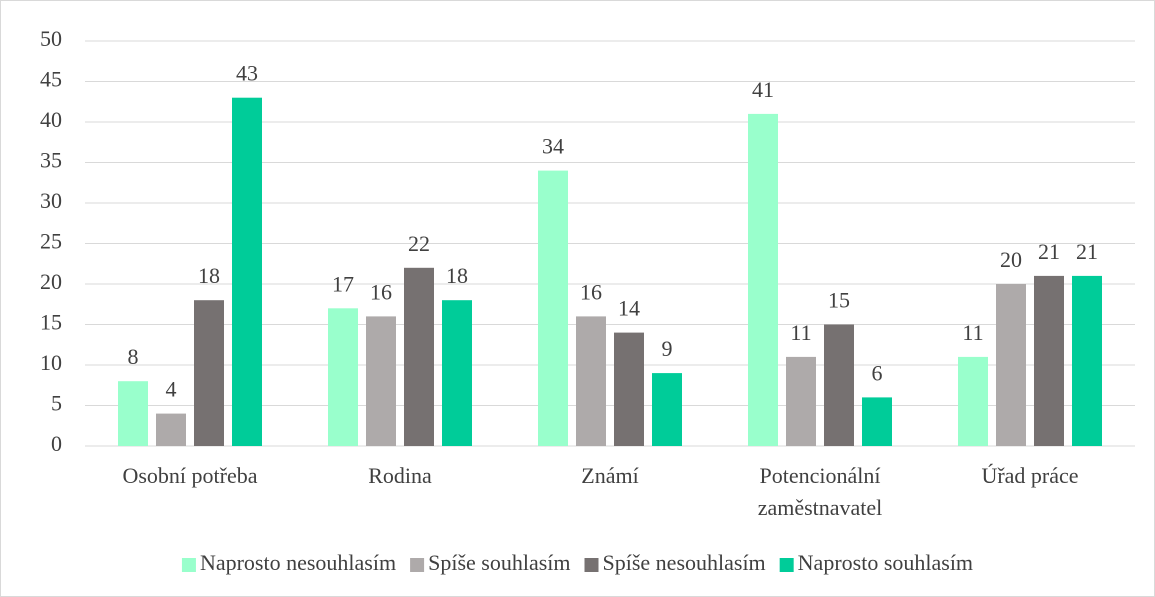 The image size is (1155, 597). What do you see at coordinates (343, 283) in the screenshot?
I see `data-label: 17` at bounding box center [343, 283].